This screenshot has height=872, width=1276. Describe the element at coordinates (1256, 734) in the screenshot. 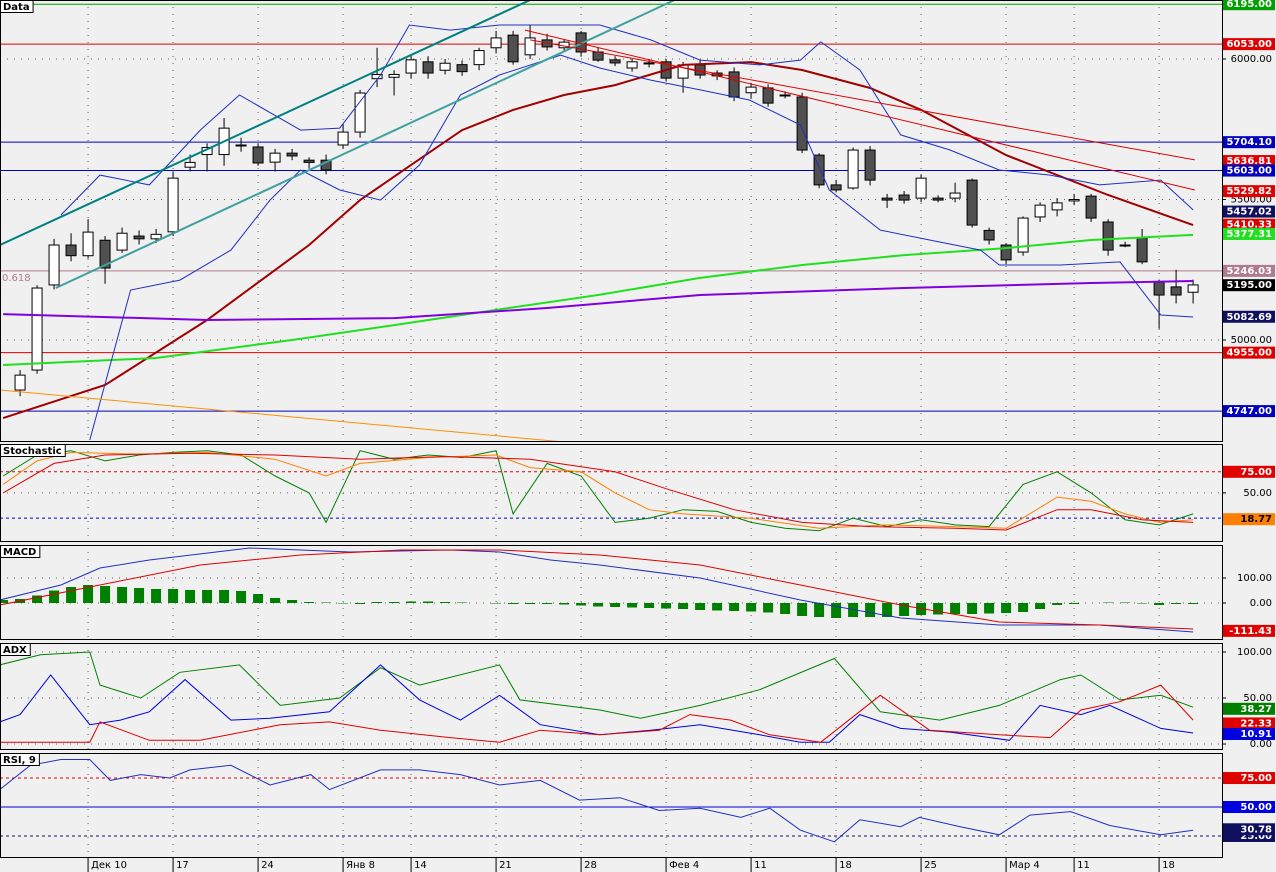

I see `level-label: 10.91` at that location.